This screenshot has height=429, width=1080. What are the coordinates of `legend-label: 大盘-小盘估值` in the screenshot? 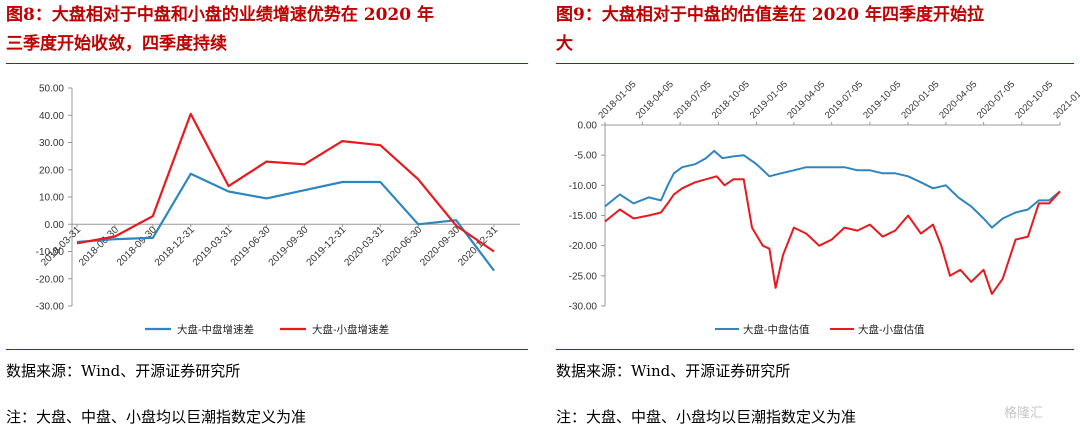 It's located at (891, 329).